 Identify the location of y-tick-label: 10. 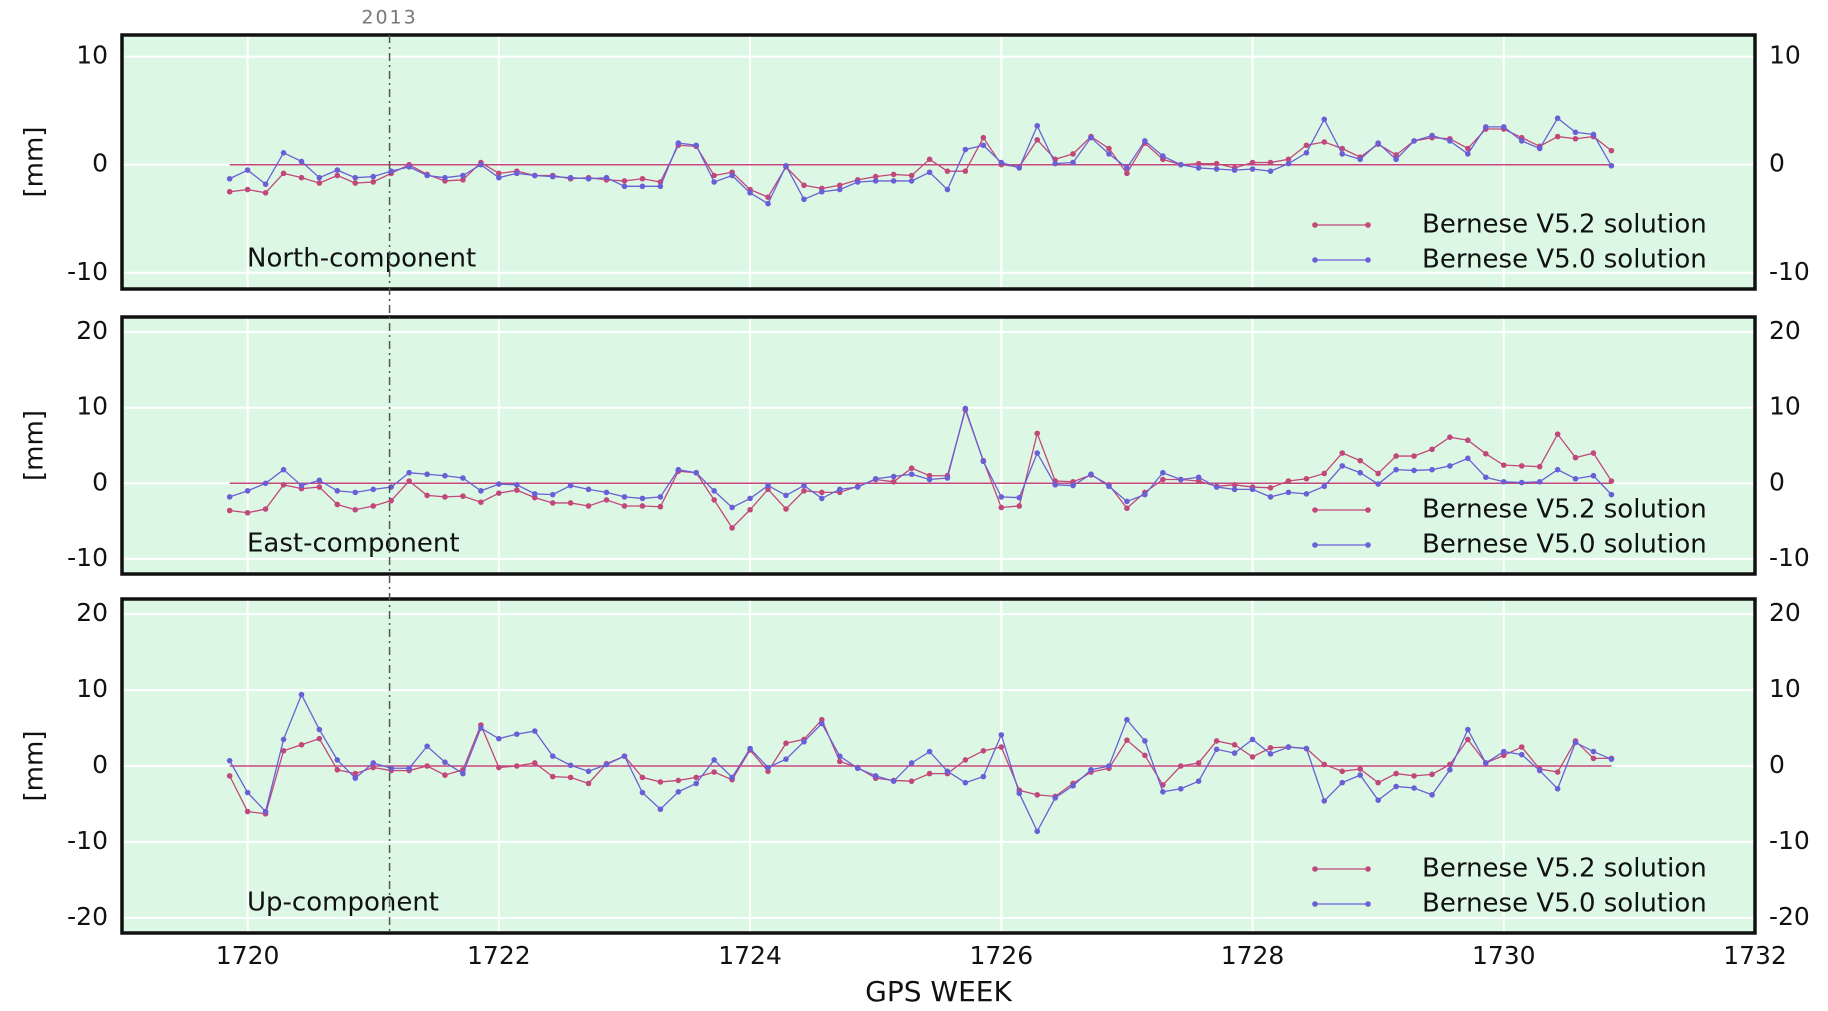
(92, 55).